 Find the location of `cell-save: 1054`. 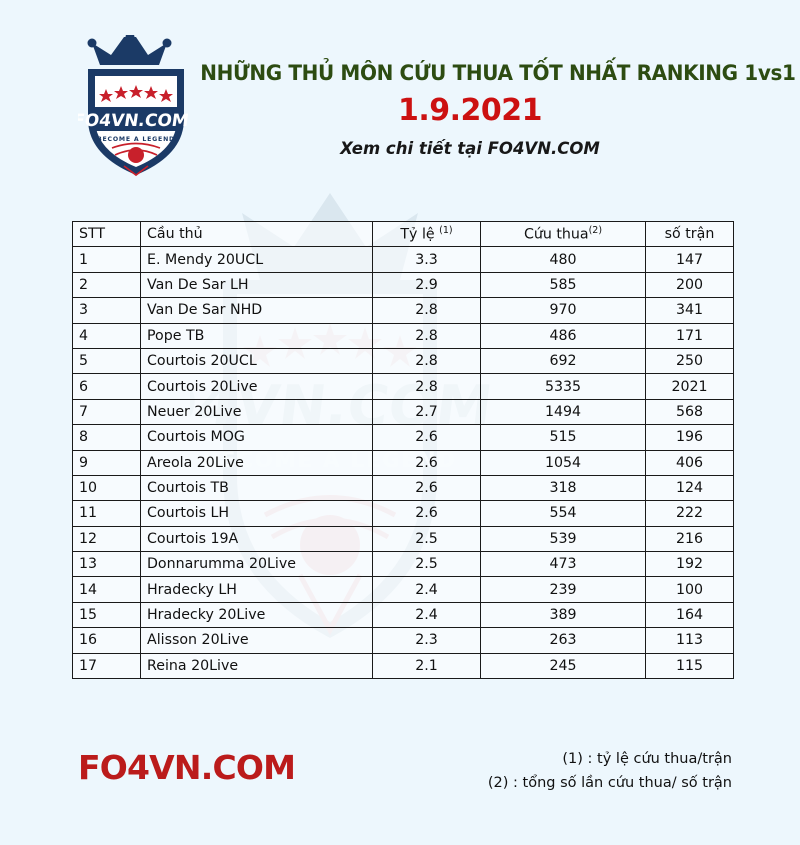

cell-save: 1054 is located at coordinates (563, 462).